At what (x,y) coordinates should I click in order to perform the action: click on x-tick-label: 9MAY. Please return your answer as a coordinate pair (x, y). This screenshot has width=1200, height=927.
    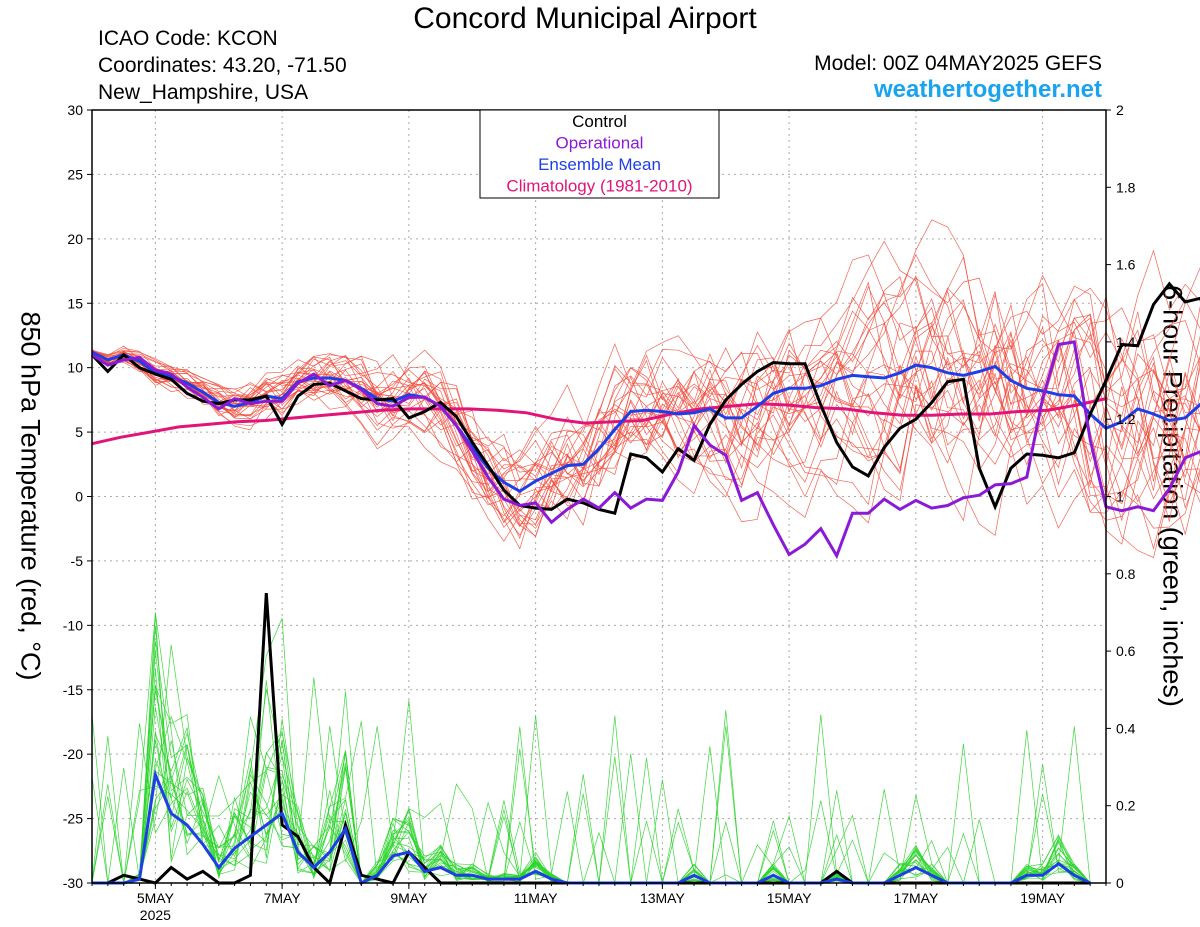
    Looking at the image, I should click on (409, 898).